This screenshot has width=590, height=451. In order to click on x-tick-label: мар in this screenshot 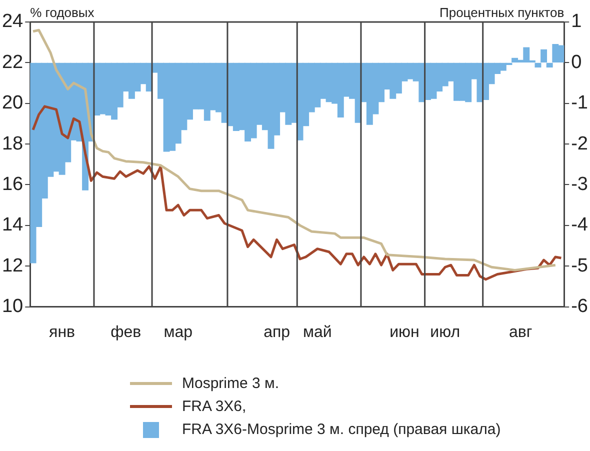, I will do `click(178, 332)`.